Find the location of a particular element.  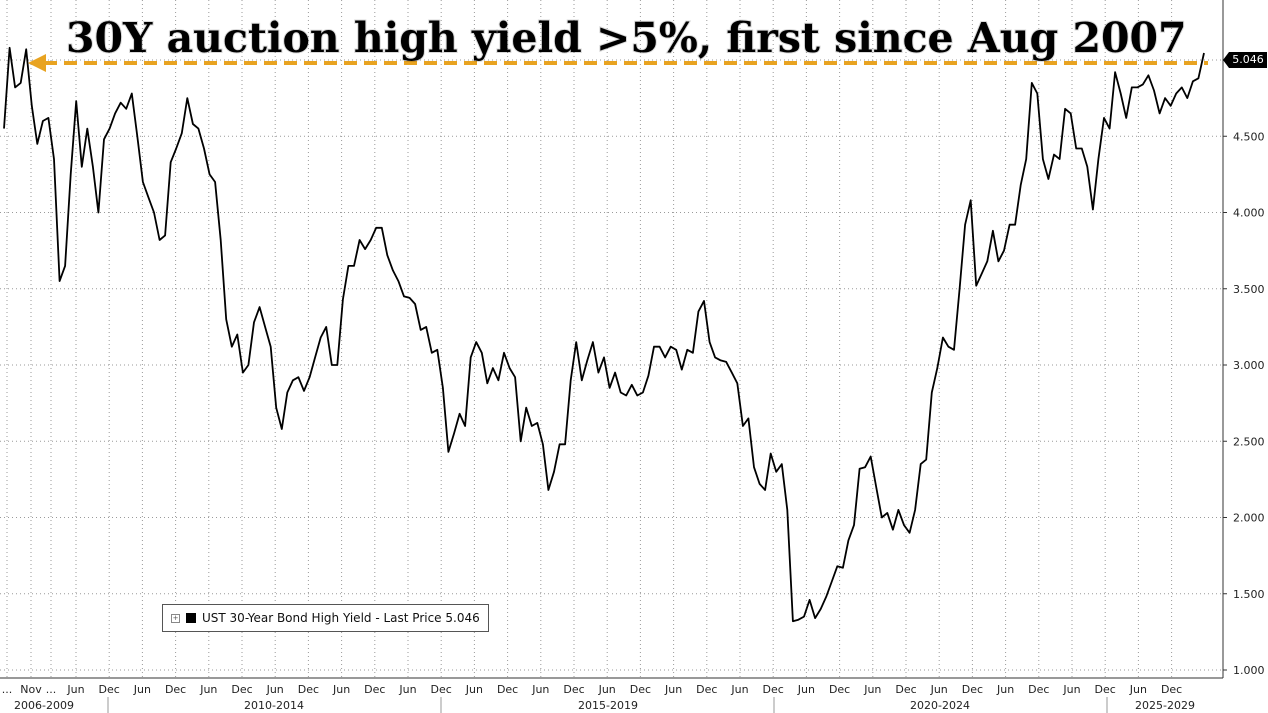

y-tick-label: 3.500 is located at coordinates (1249, 289).